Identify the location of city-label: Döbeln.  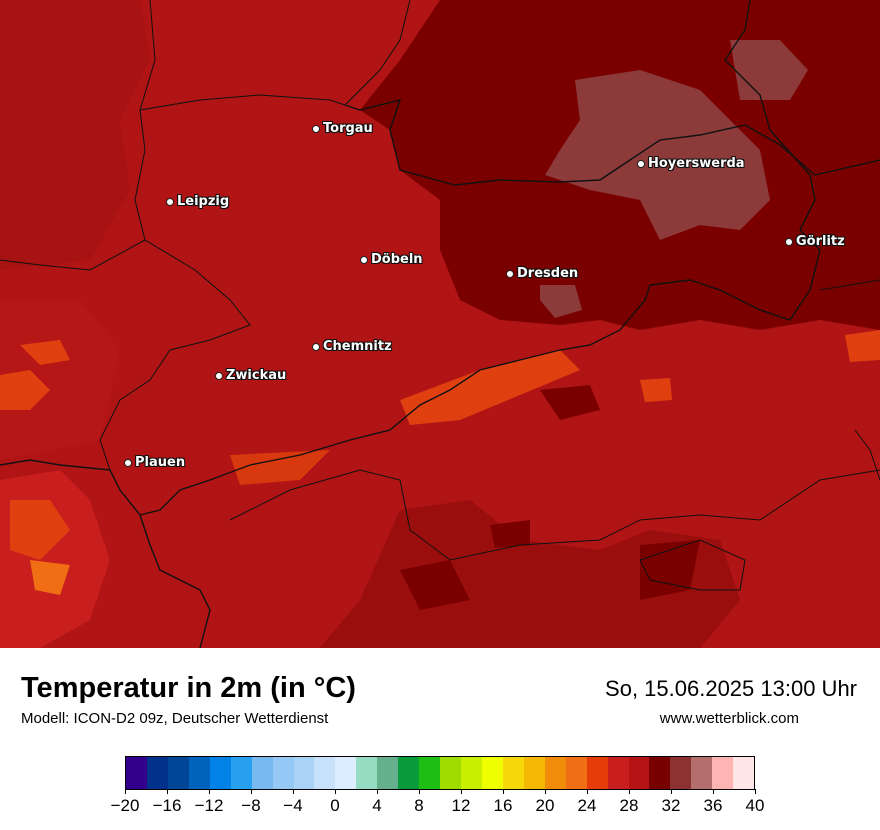
(397, 259).